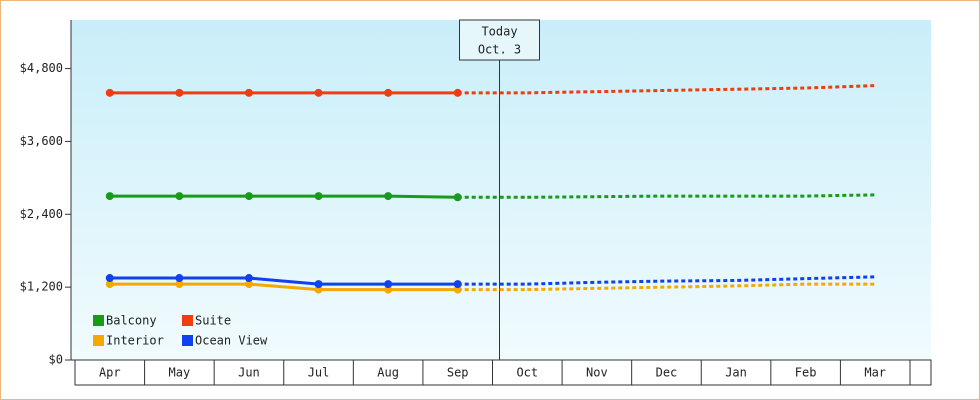 This screenshot has height=400, width=980. What do you see at coordinates (875, 373) in the screenshot?
I see `x-tick-label: Mar` at bounding box center [875, 373].